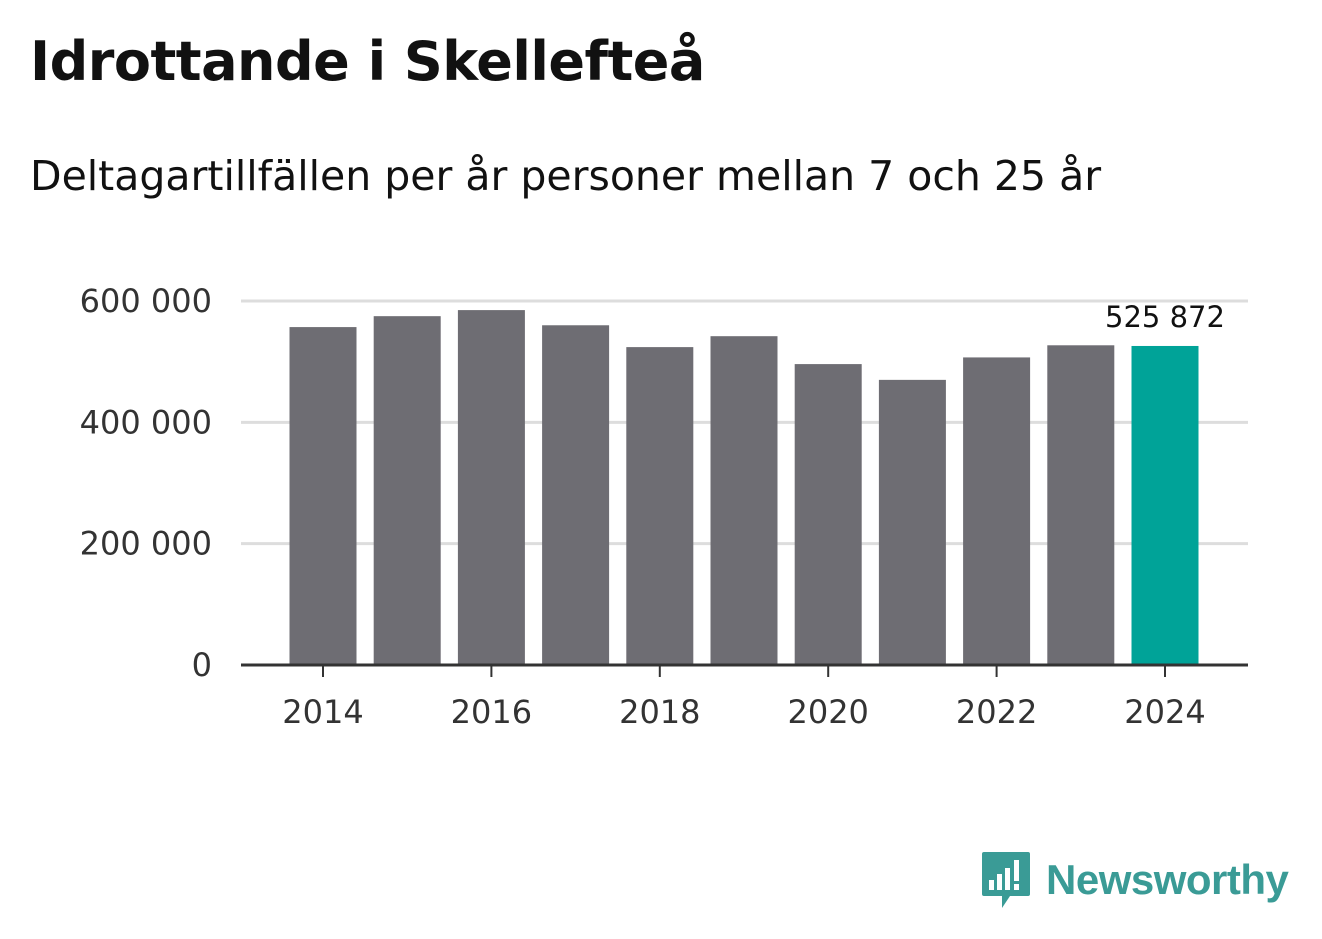 This screenshot has height=939, width=1322. Describe the element at coordinates (1165, 317) in the screenshot. I see `value-label: 525 872` at that location.